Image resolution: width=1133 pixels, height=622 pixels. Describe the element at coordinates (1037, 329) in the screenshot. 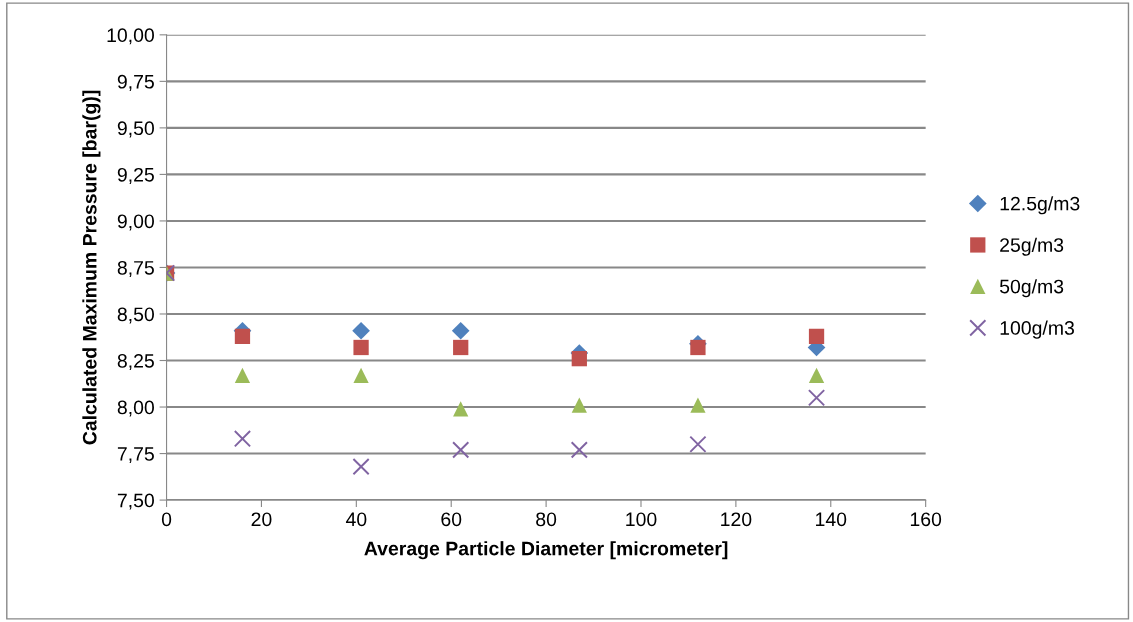

I see `legend-label: 100g/m3` at that location.